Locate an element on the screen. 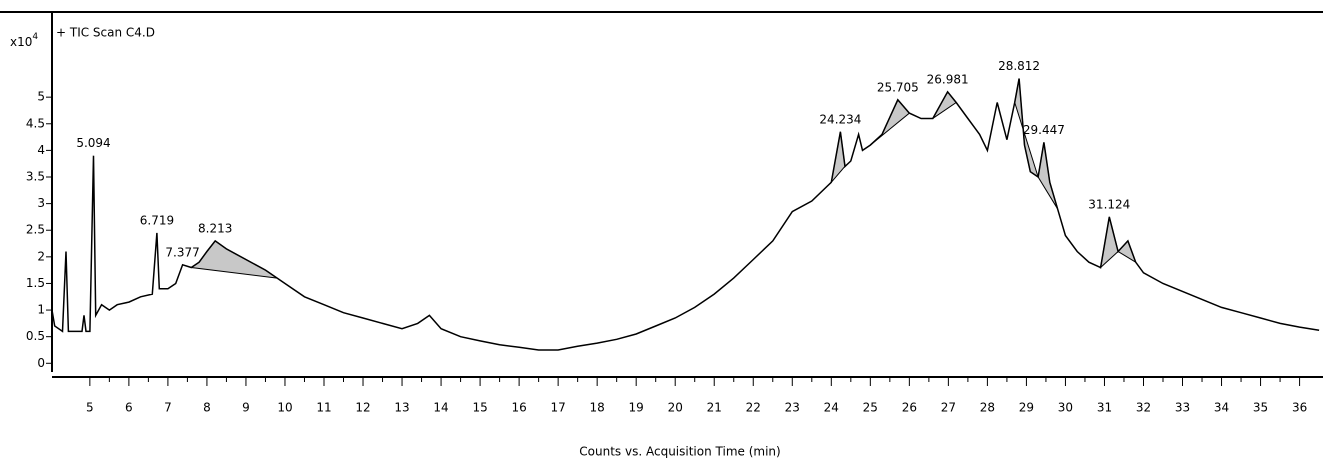  peak-label: 25.705 is located at coordinates (898, 87).